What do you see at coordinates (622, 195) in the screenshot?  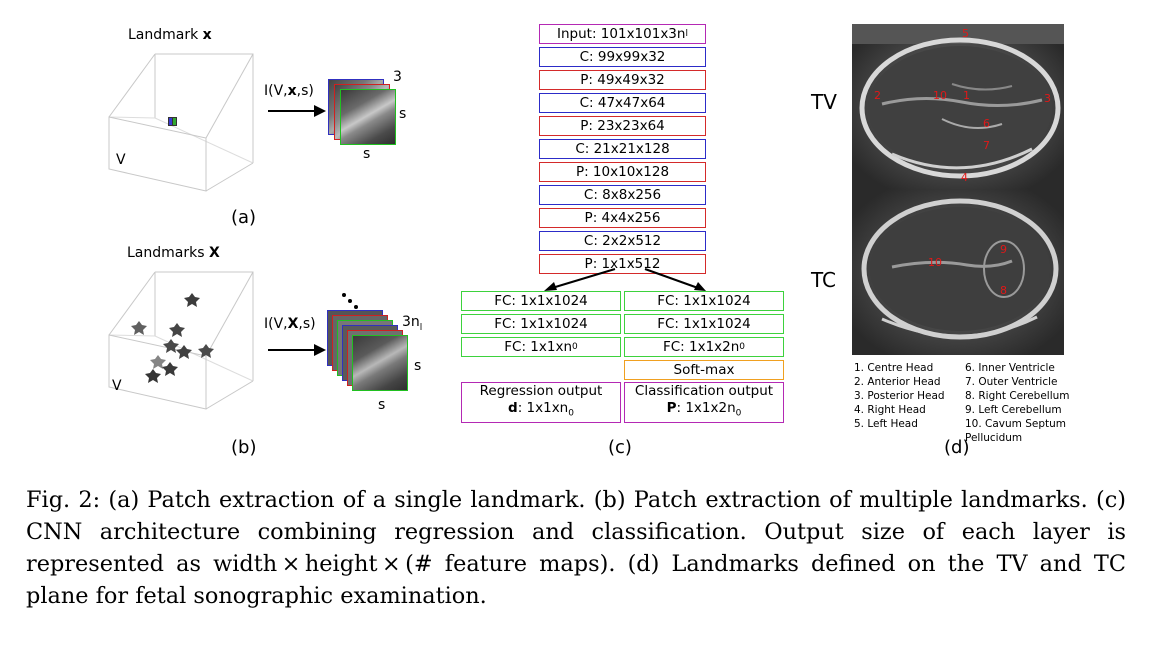 I see `conv-layer-7: C: 8x8x256` at bounding box center [622, 195].